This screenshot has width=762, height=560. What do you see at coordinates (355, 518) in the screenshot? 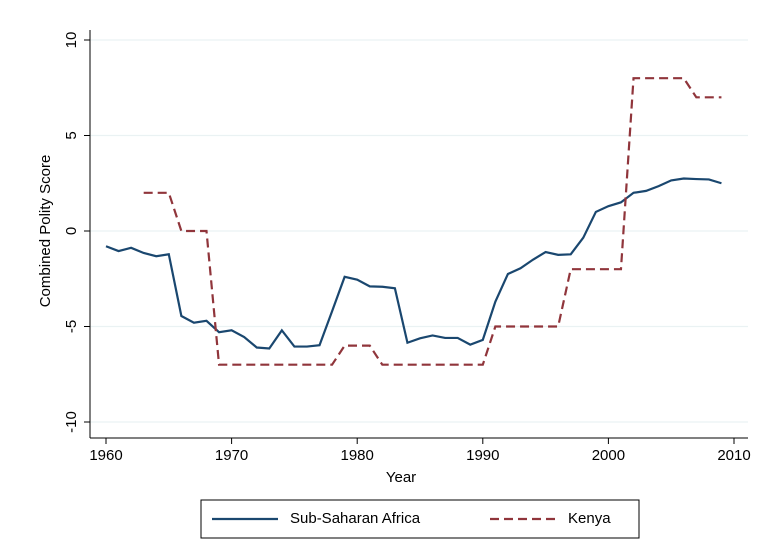
I see `legend-label: Sub-Saharan Africa` at bounding box center [355, 518].